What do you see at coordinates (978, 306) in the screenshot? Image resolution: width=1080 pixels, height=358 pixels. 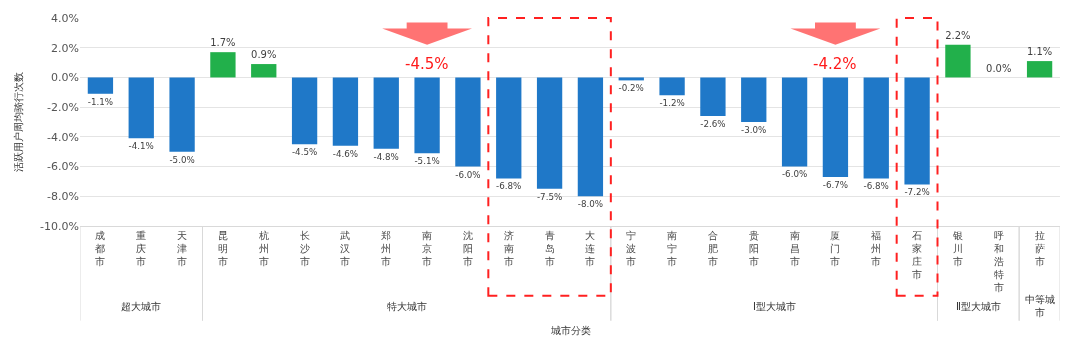 I see `text: Ⅱ型大城市` at bounding box center [978, 306].